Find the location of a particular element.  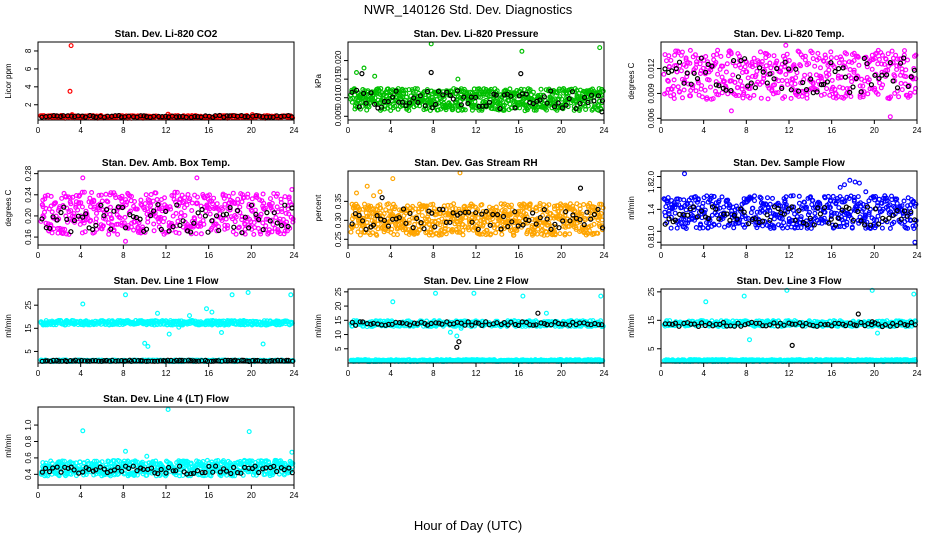

y-axis: 0.250.300.35 is located at coordinates (341, 220).